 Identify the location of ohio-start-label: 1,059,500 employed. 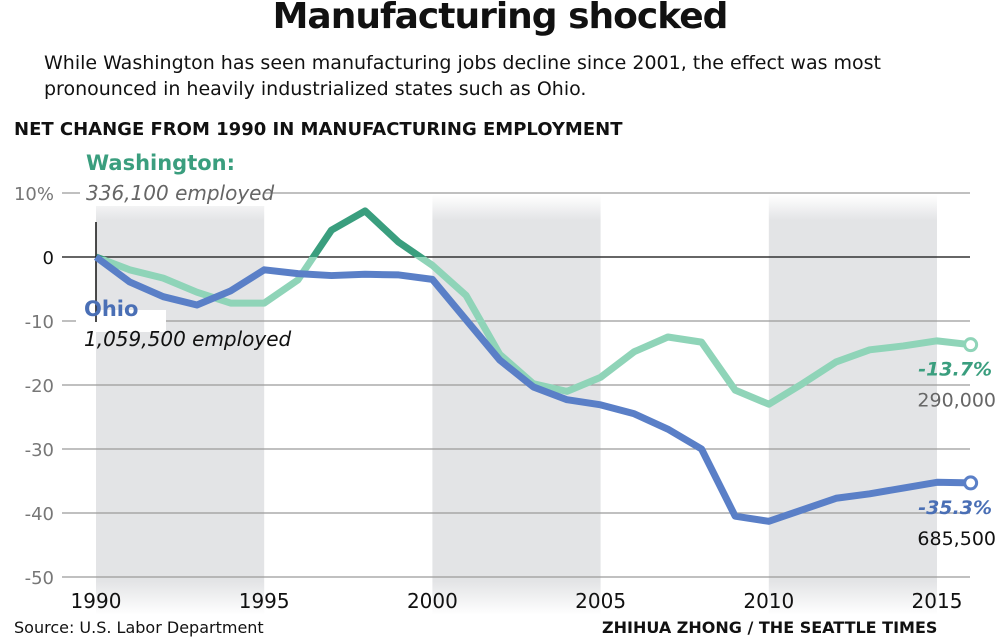
(188, 339).